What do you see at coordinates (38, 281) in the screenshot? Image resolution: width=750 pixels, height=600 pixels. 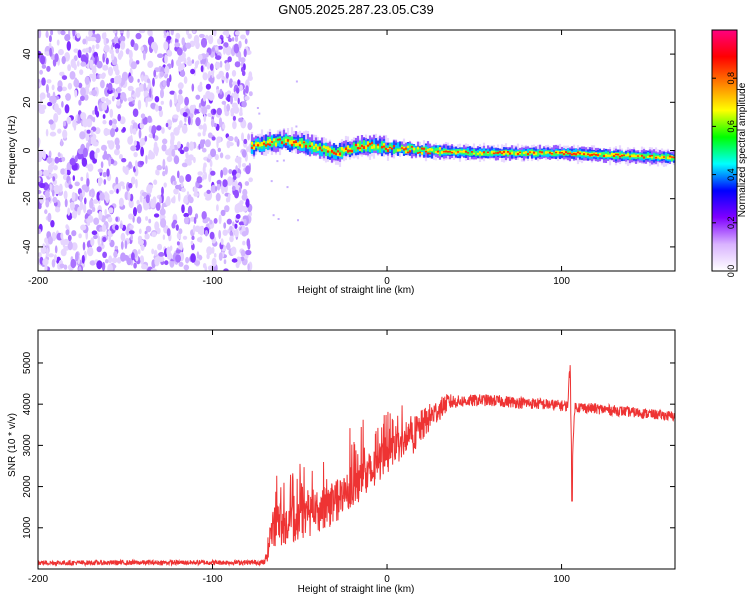 I see `x-tick-label: -200` at bounding box center [38, 281].